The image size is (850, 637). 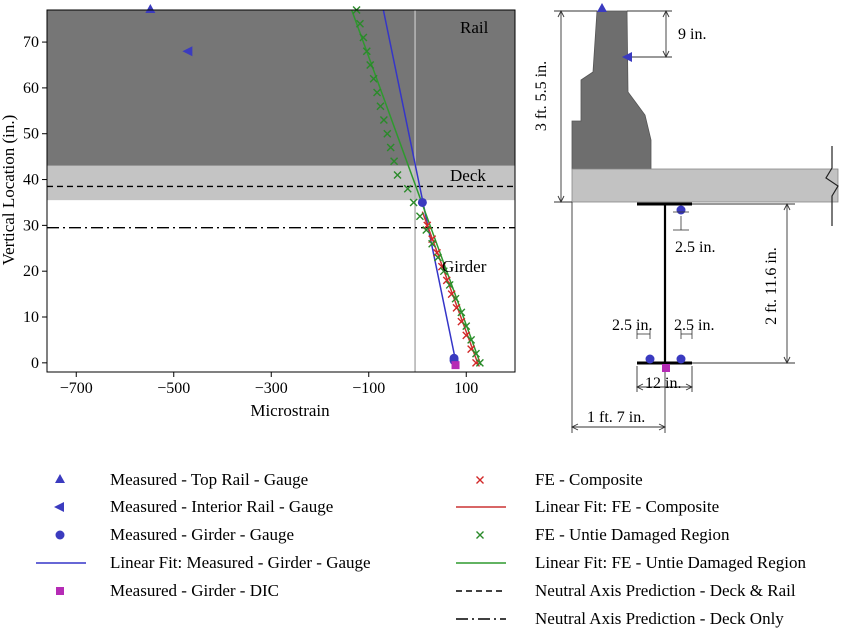 I want to click on dim-rail-gauge-offset-label: 9 in., so click(x=692, y=34).